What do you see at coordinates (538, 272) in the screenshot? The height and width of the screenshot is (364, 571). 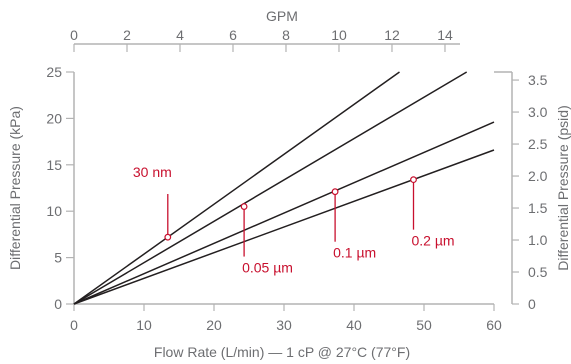 I see `right-tick-label: 0.5` at bounding box center [538, 272].